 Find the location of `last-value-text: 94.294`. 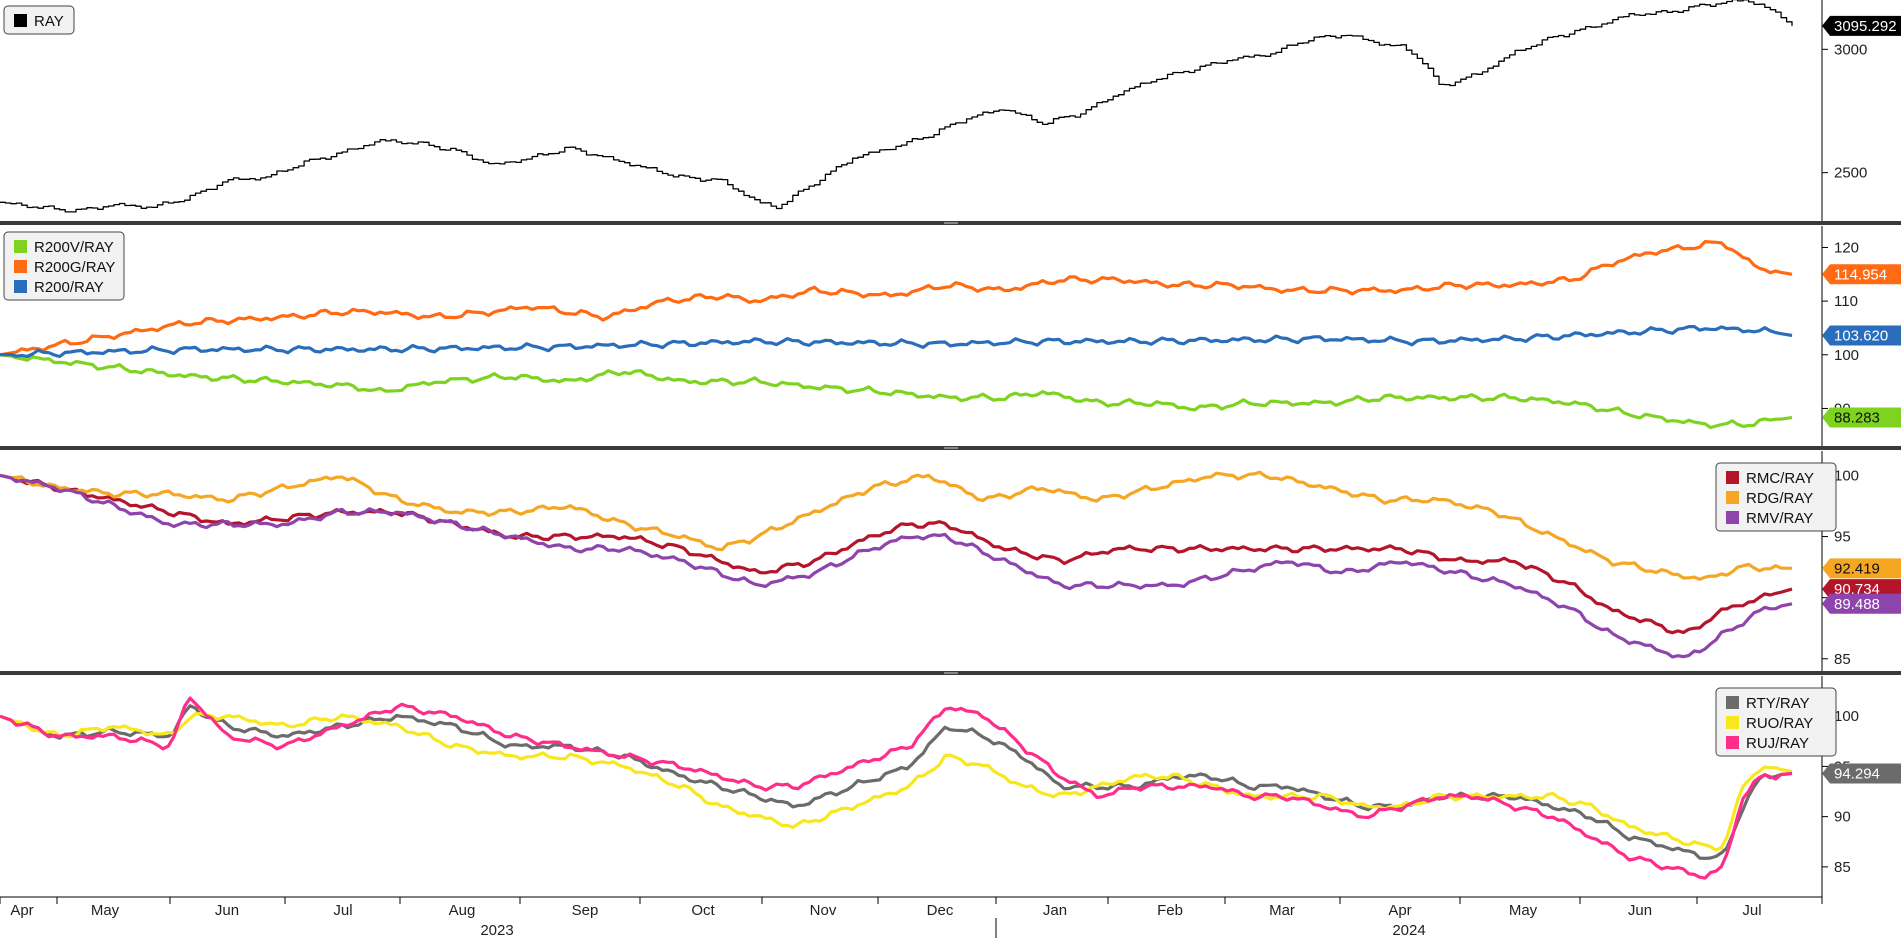

last-value-text: 94.294 is located at coordinates (1857, 773).